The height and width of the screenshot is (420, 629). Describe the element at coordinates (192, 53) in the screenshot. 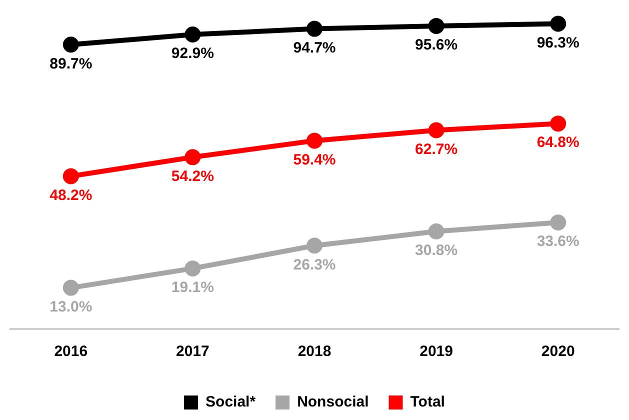

I see `data-label: 92.9%` at that location.